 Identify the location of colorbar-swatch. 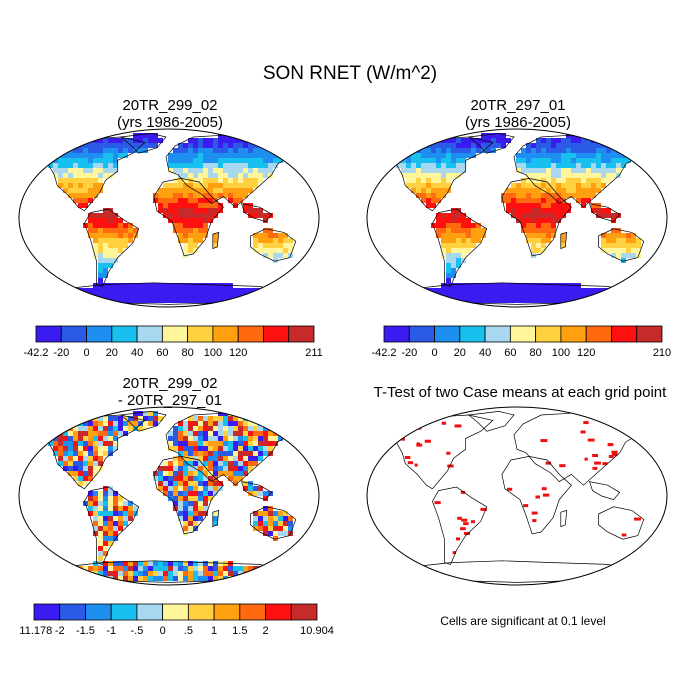
(99, 334).